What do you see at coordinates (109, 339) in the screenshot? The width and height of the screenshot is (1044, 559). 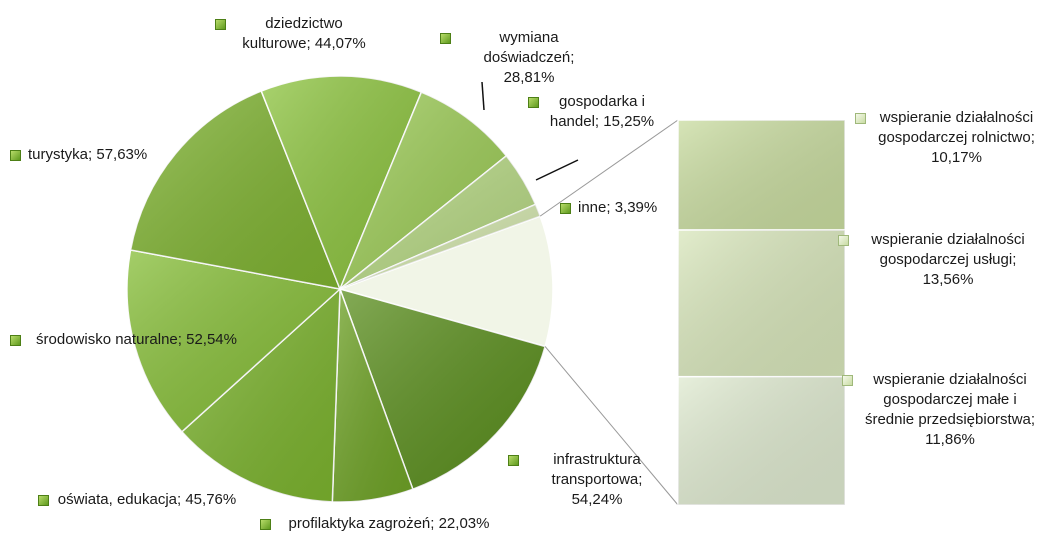 I see `category-label: środowisko naturalne;` at bounding box center [109, 339].